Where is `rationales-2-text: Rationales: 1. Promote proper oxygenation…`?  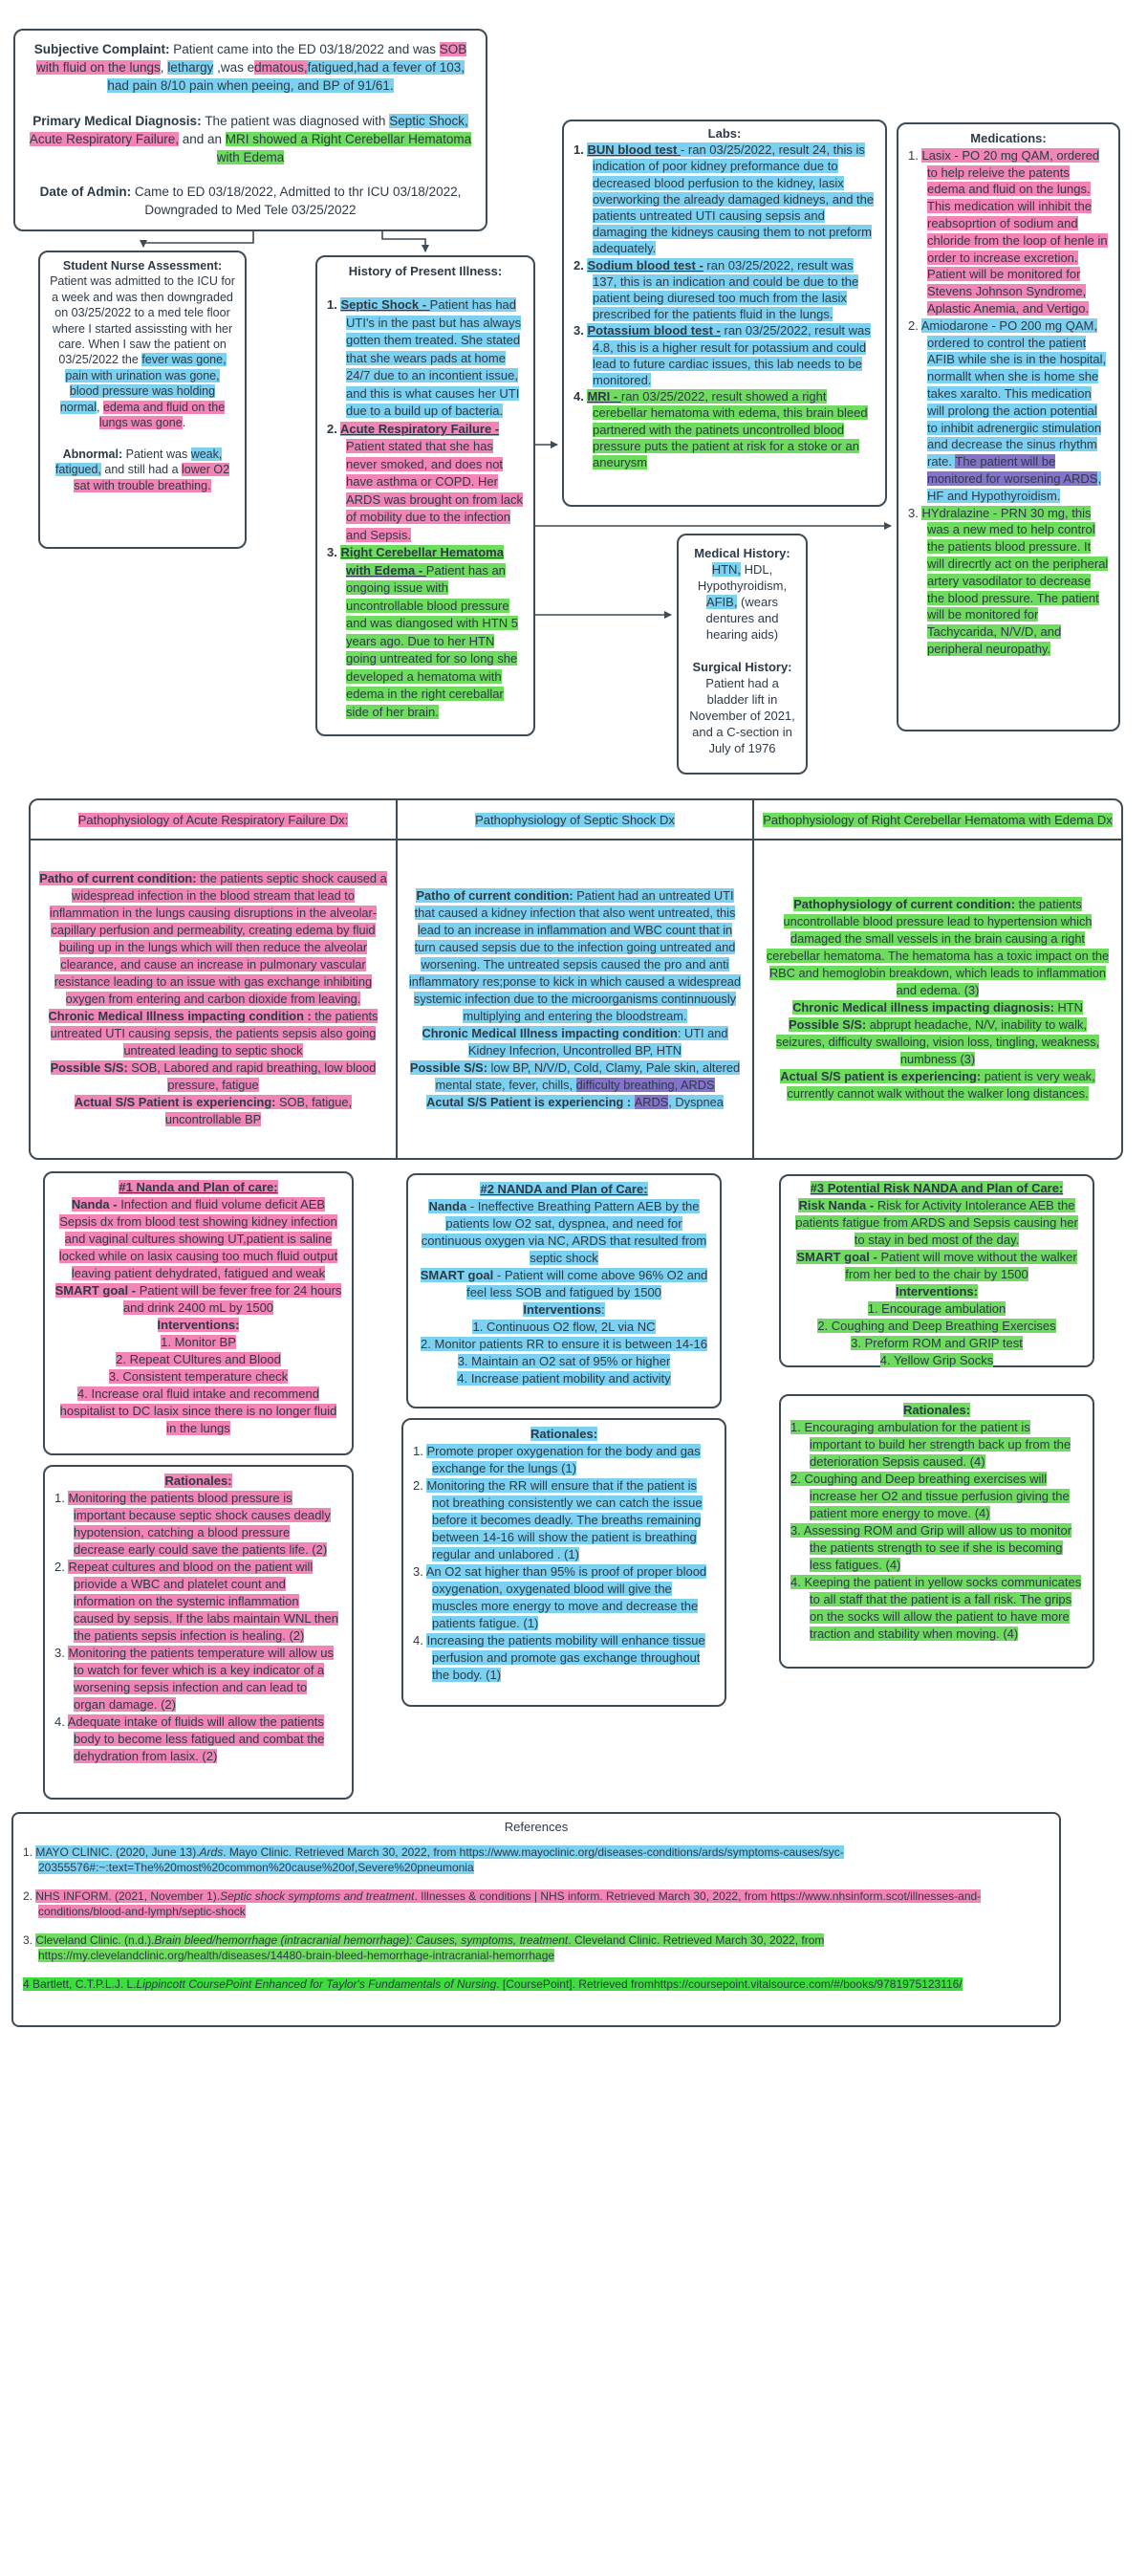
rationales-2-text: Rationales: 1. Promote proper oxygenation… is located at coordinates (560, 1554).